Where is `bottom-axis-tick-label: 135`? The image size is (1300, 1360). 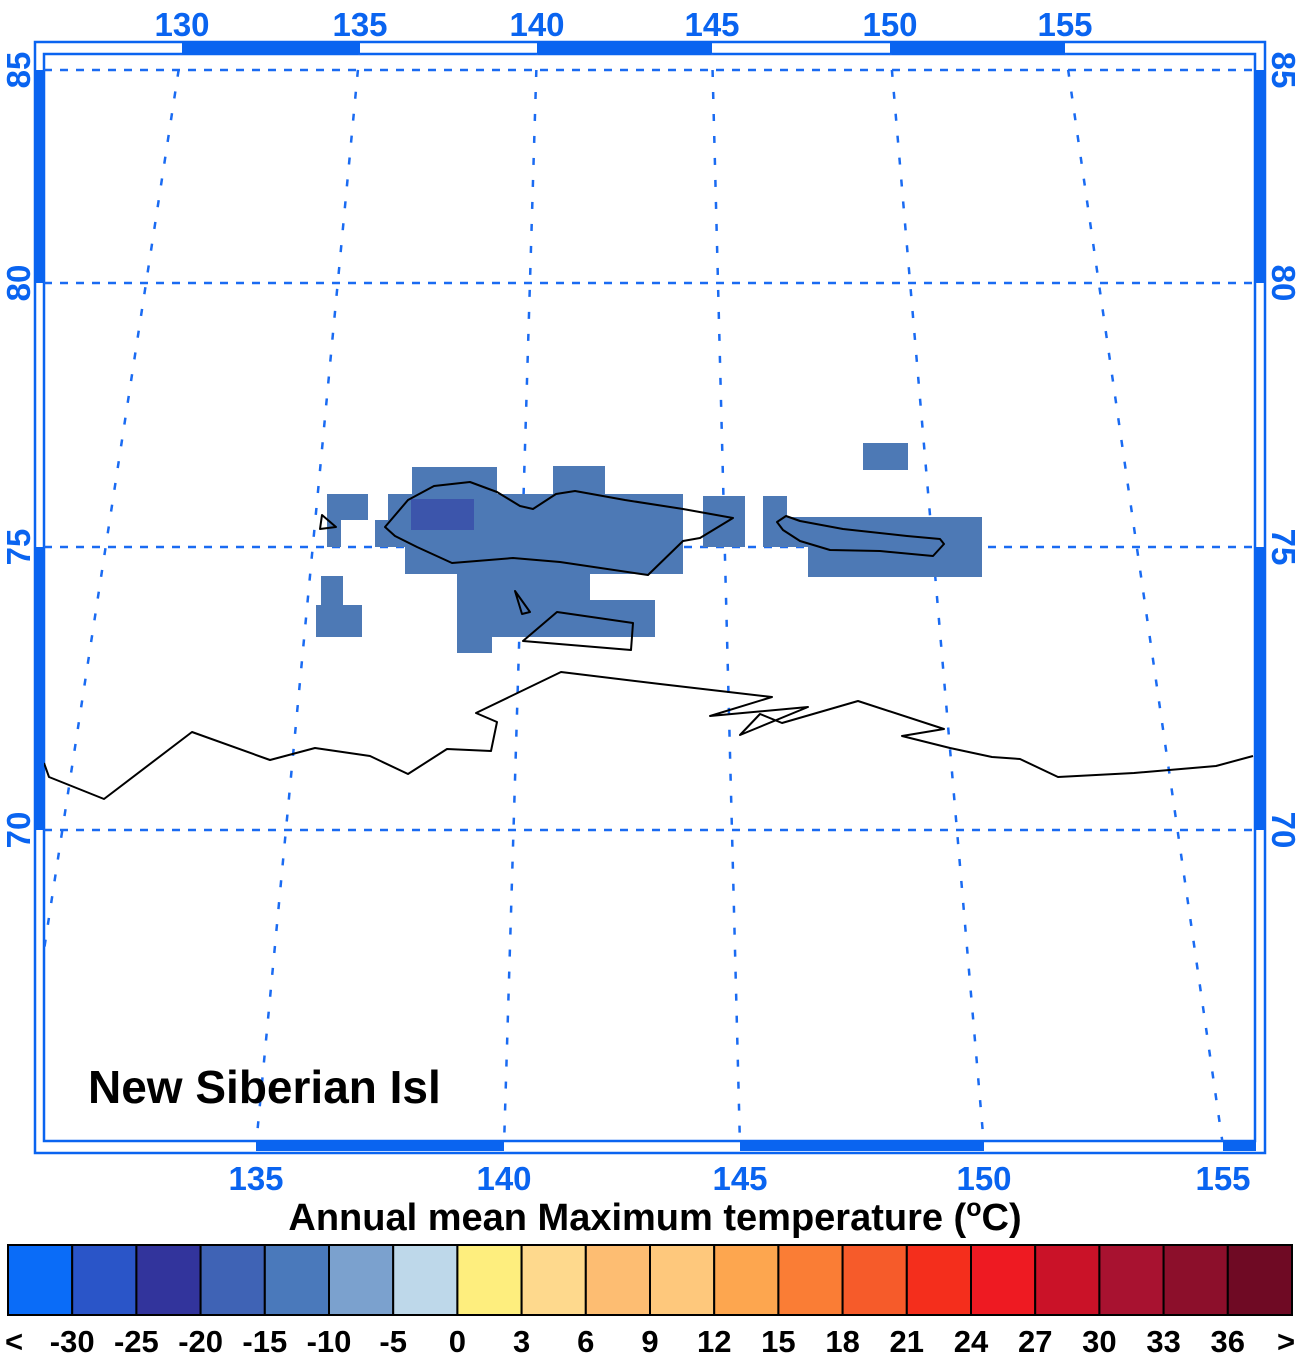 bottom-axis-tick-label: 135 is located at coordinates (255, 1178).